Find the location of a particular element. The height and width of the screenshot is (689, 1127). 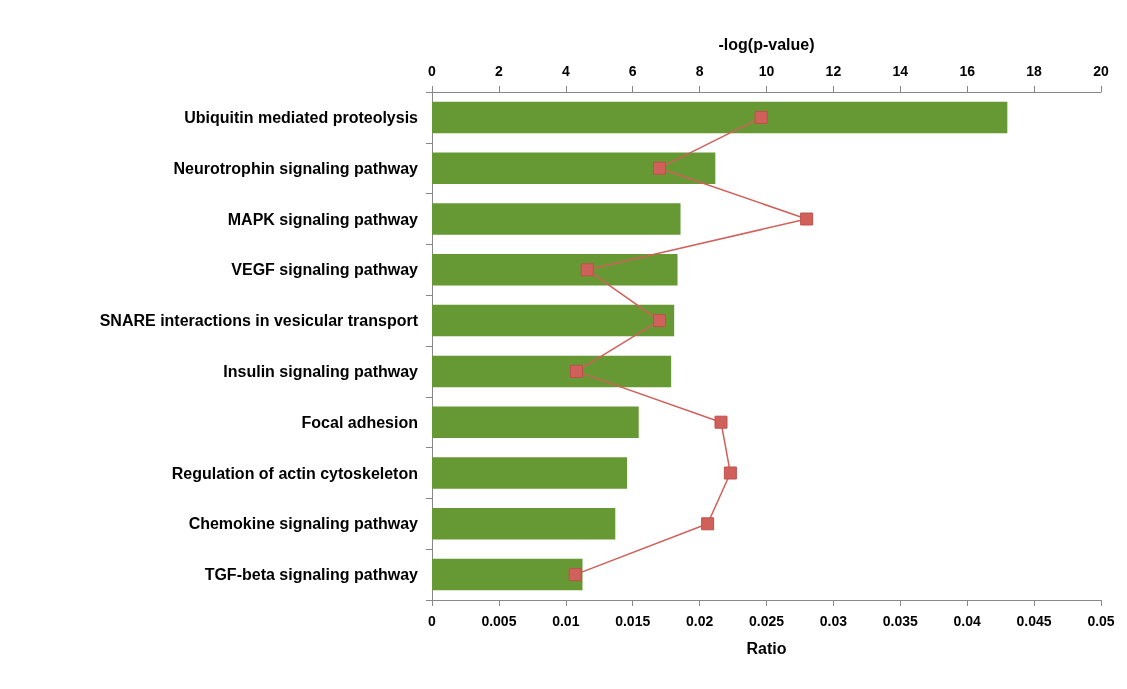

y-tick-label: TGF-beta signaling pathway is located at coordinates (311, 575).